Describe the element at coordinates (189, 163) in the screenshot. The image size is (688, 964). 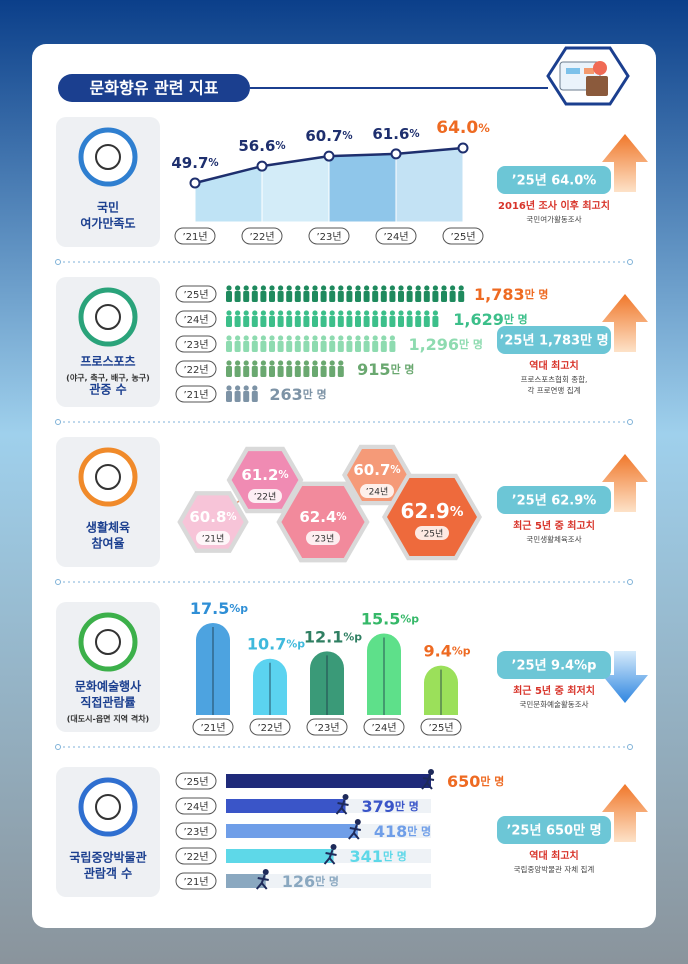
I see `value-number: 49.7` at that location.